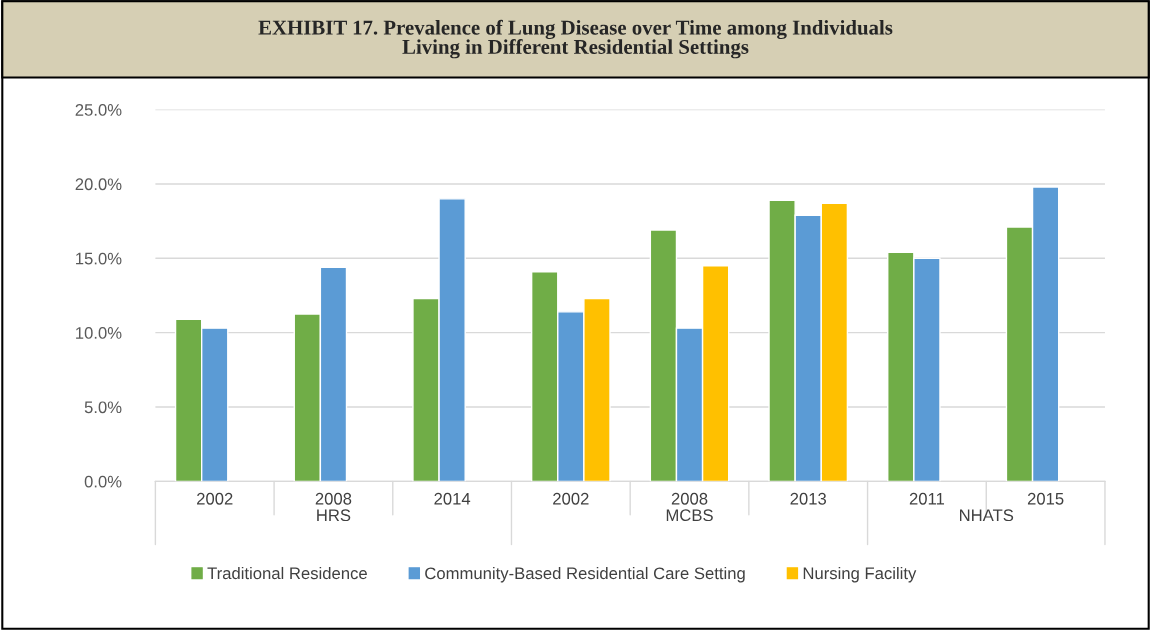  I want to click on y-tick-label: 5.0%, so click(103, 407).